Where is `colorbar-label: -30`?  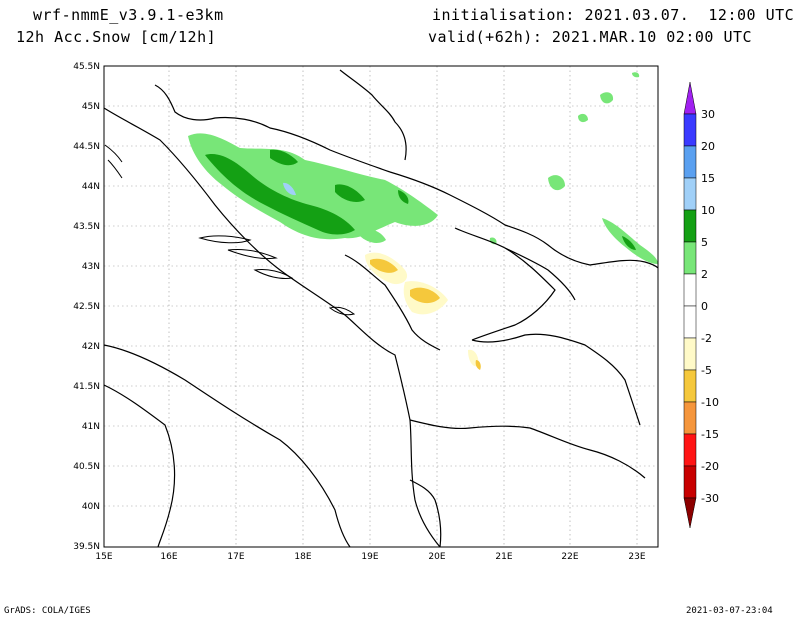
colorbar-label: -30 is located at coordinates (710, 498).